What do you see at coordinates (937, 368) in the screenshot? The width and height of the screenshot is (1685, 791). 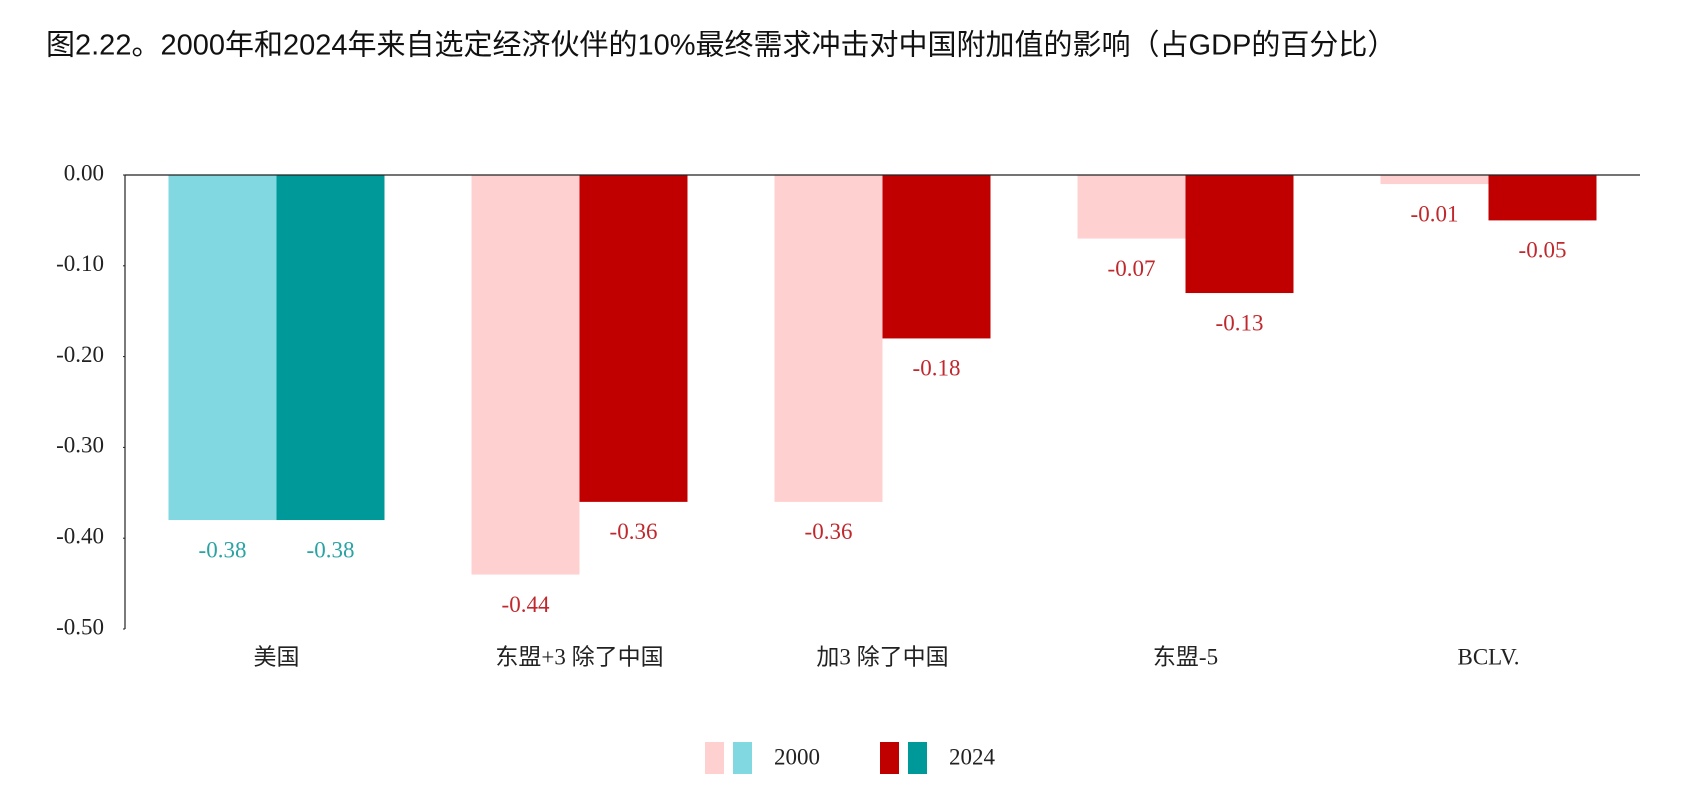 I see `value-label: -0.18` at bounding box center [937, 368].